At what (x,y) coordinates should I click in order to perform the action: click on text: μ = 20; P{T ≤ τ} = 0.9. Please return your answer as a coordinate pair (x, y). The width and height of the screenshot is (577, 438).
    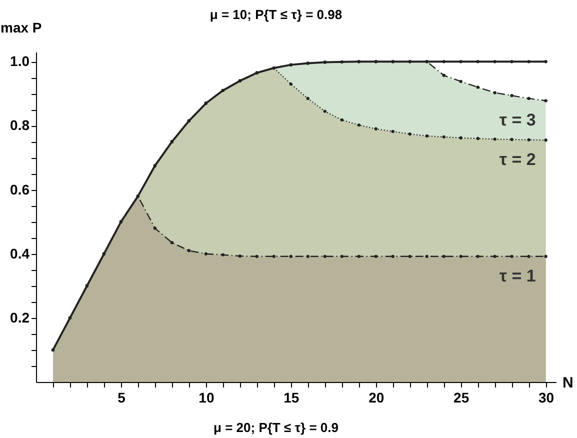
    Looking at the image, I should click on (276, 427).